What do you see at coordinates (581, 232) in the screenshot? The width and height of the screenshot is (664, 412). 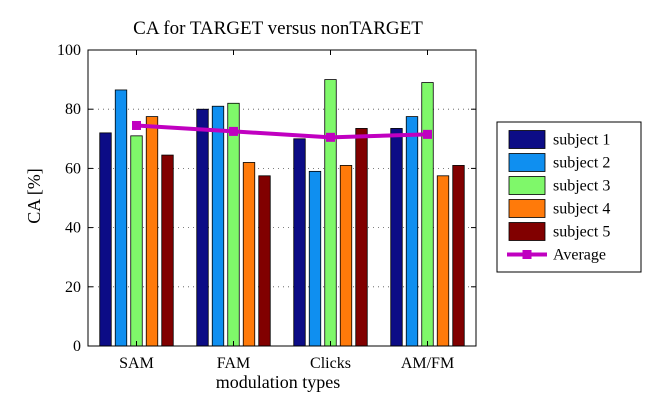 I see `legend-label: subject 5` at bounding box center [581, 232].